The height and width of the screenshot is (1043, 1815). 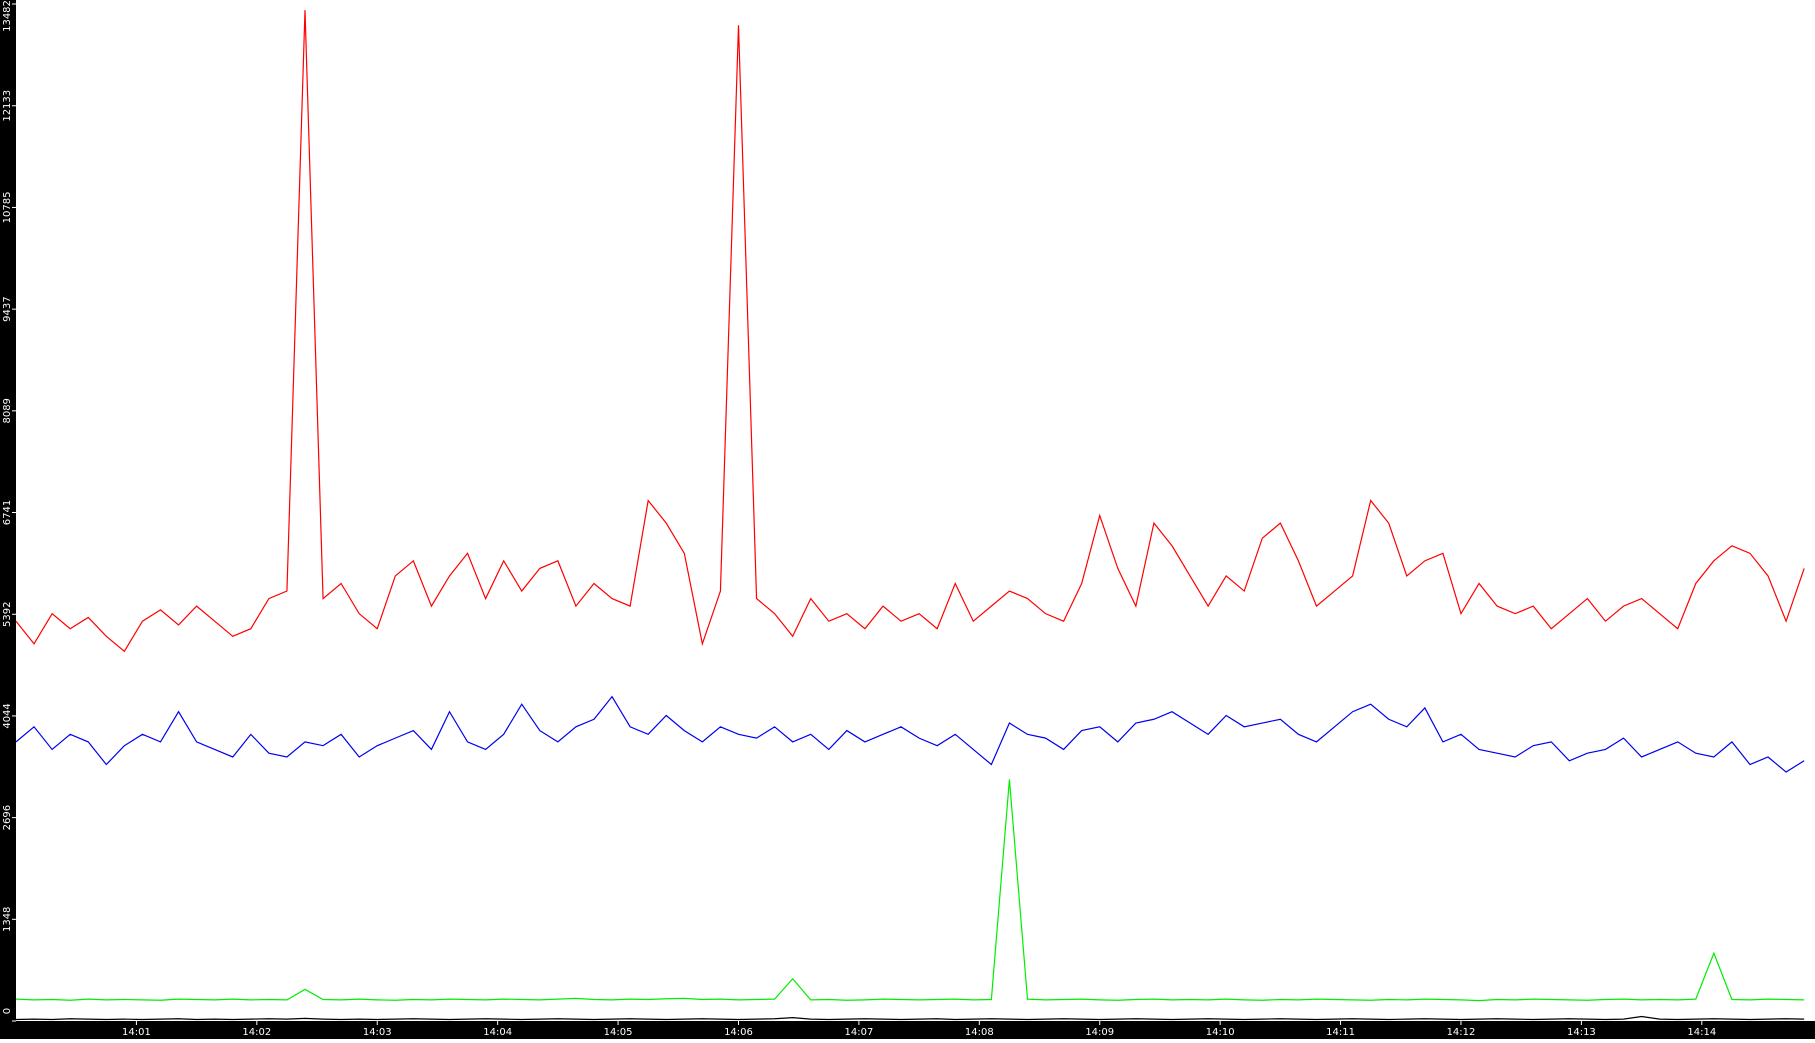 What do you see at coordinates (1701, 1032) in the screenshot?
I see `x-tick-label: 14:14` at bounding box center [1701, 1032].